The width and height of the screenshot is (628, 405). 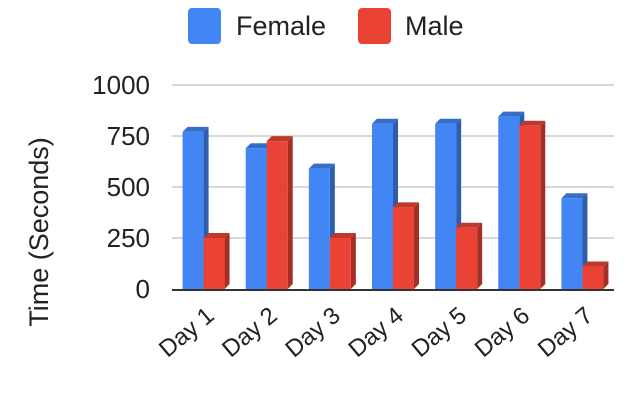 What do you see at coordinates (128, 238) in the screenshot?
I see `y-tick-label: 250` at bounding box center [128, 238].